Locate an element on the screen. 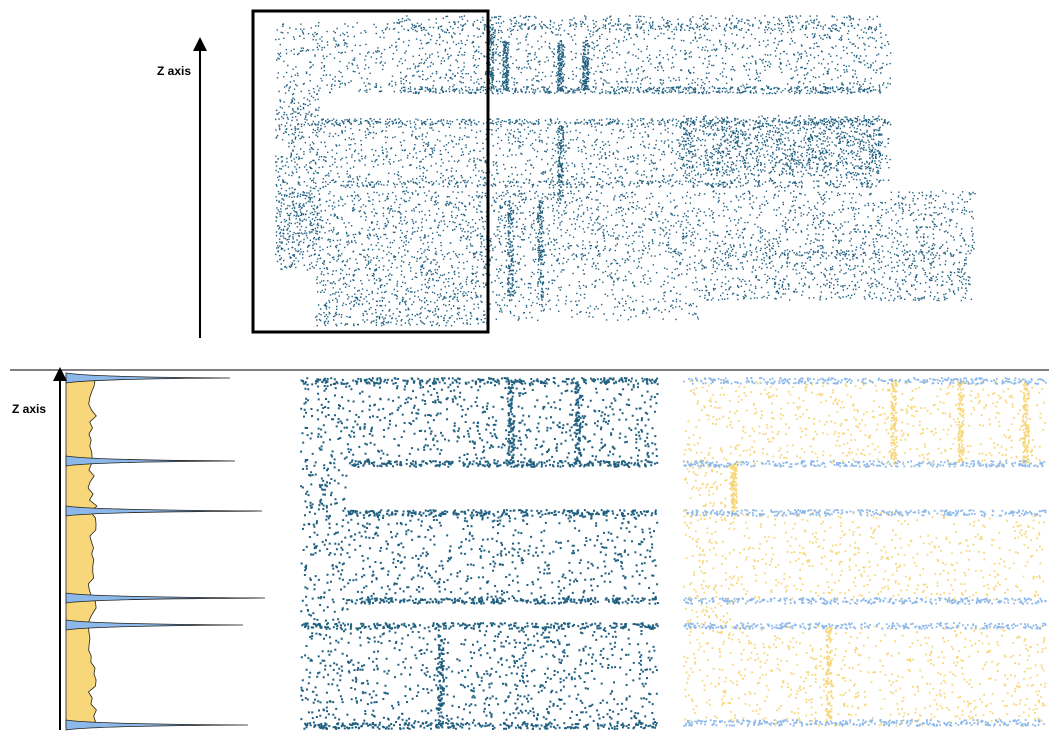 The height and width of the screenshot is (731, 1049). histogram-fill is located at coordinates (81, 552).